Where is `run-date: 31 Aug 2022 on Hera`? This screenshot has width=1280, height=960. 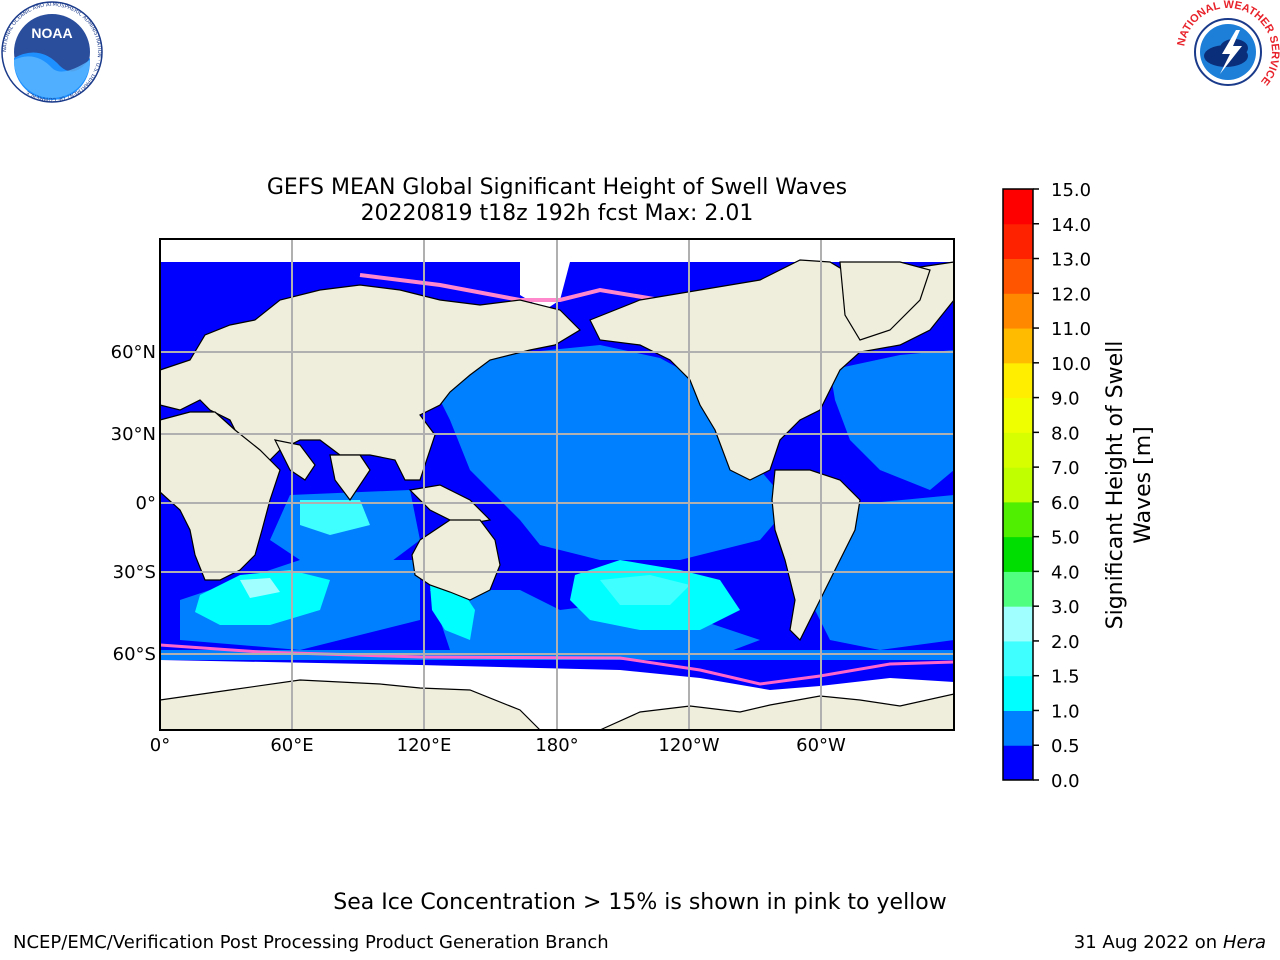 run-date: 31 Aug 2022 on Hera is located at coordinates (1170, 942).